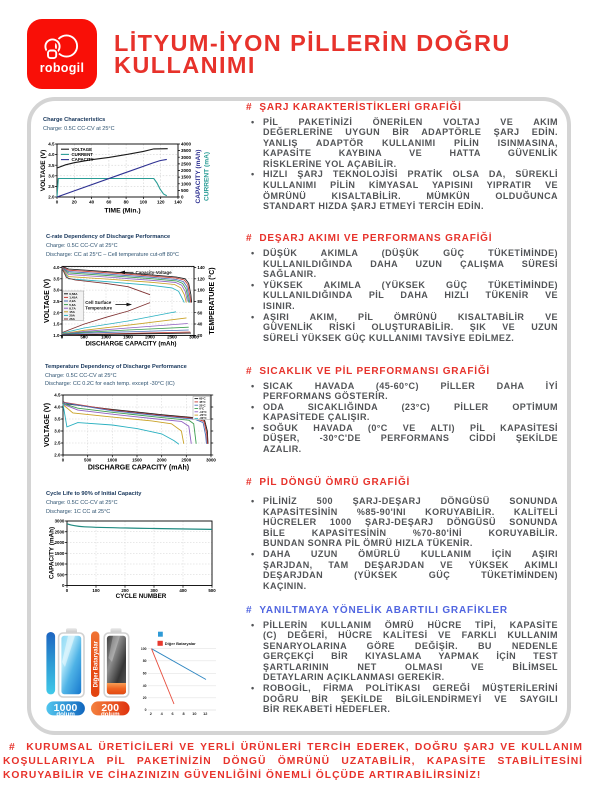 The width and height of the screenshot is (600, 800). What do you see at coordinates (83, 159) in the screenshot?
I see `svg-text: CAPACITY` at bounding box center [83, 159].